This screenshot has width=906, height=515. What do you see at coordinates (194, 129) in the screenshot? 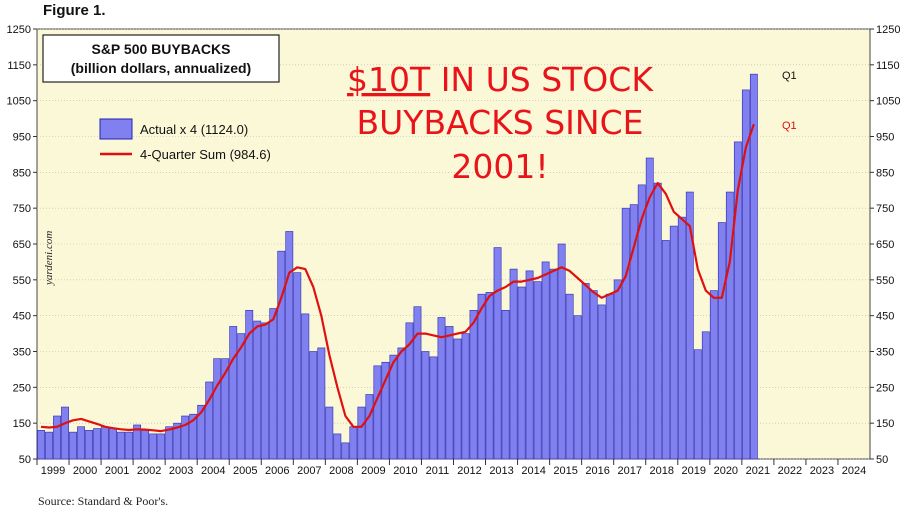
I see `legend-bar-label: Actual x 4 (1124.0)` at bounding box center [194, 129].